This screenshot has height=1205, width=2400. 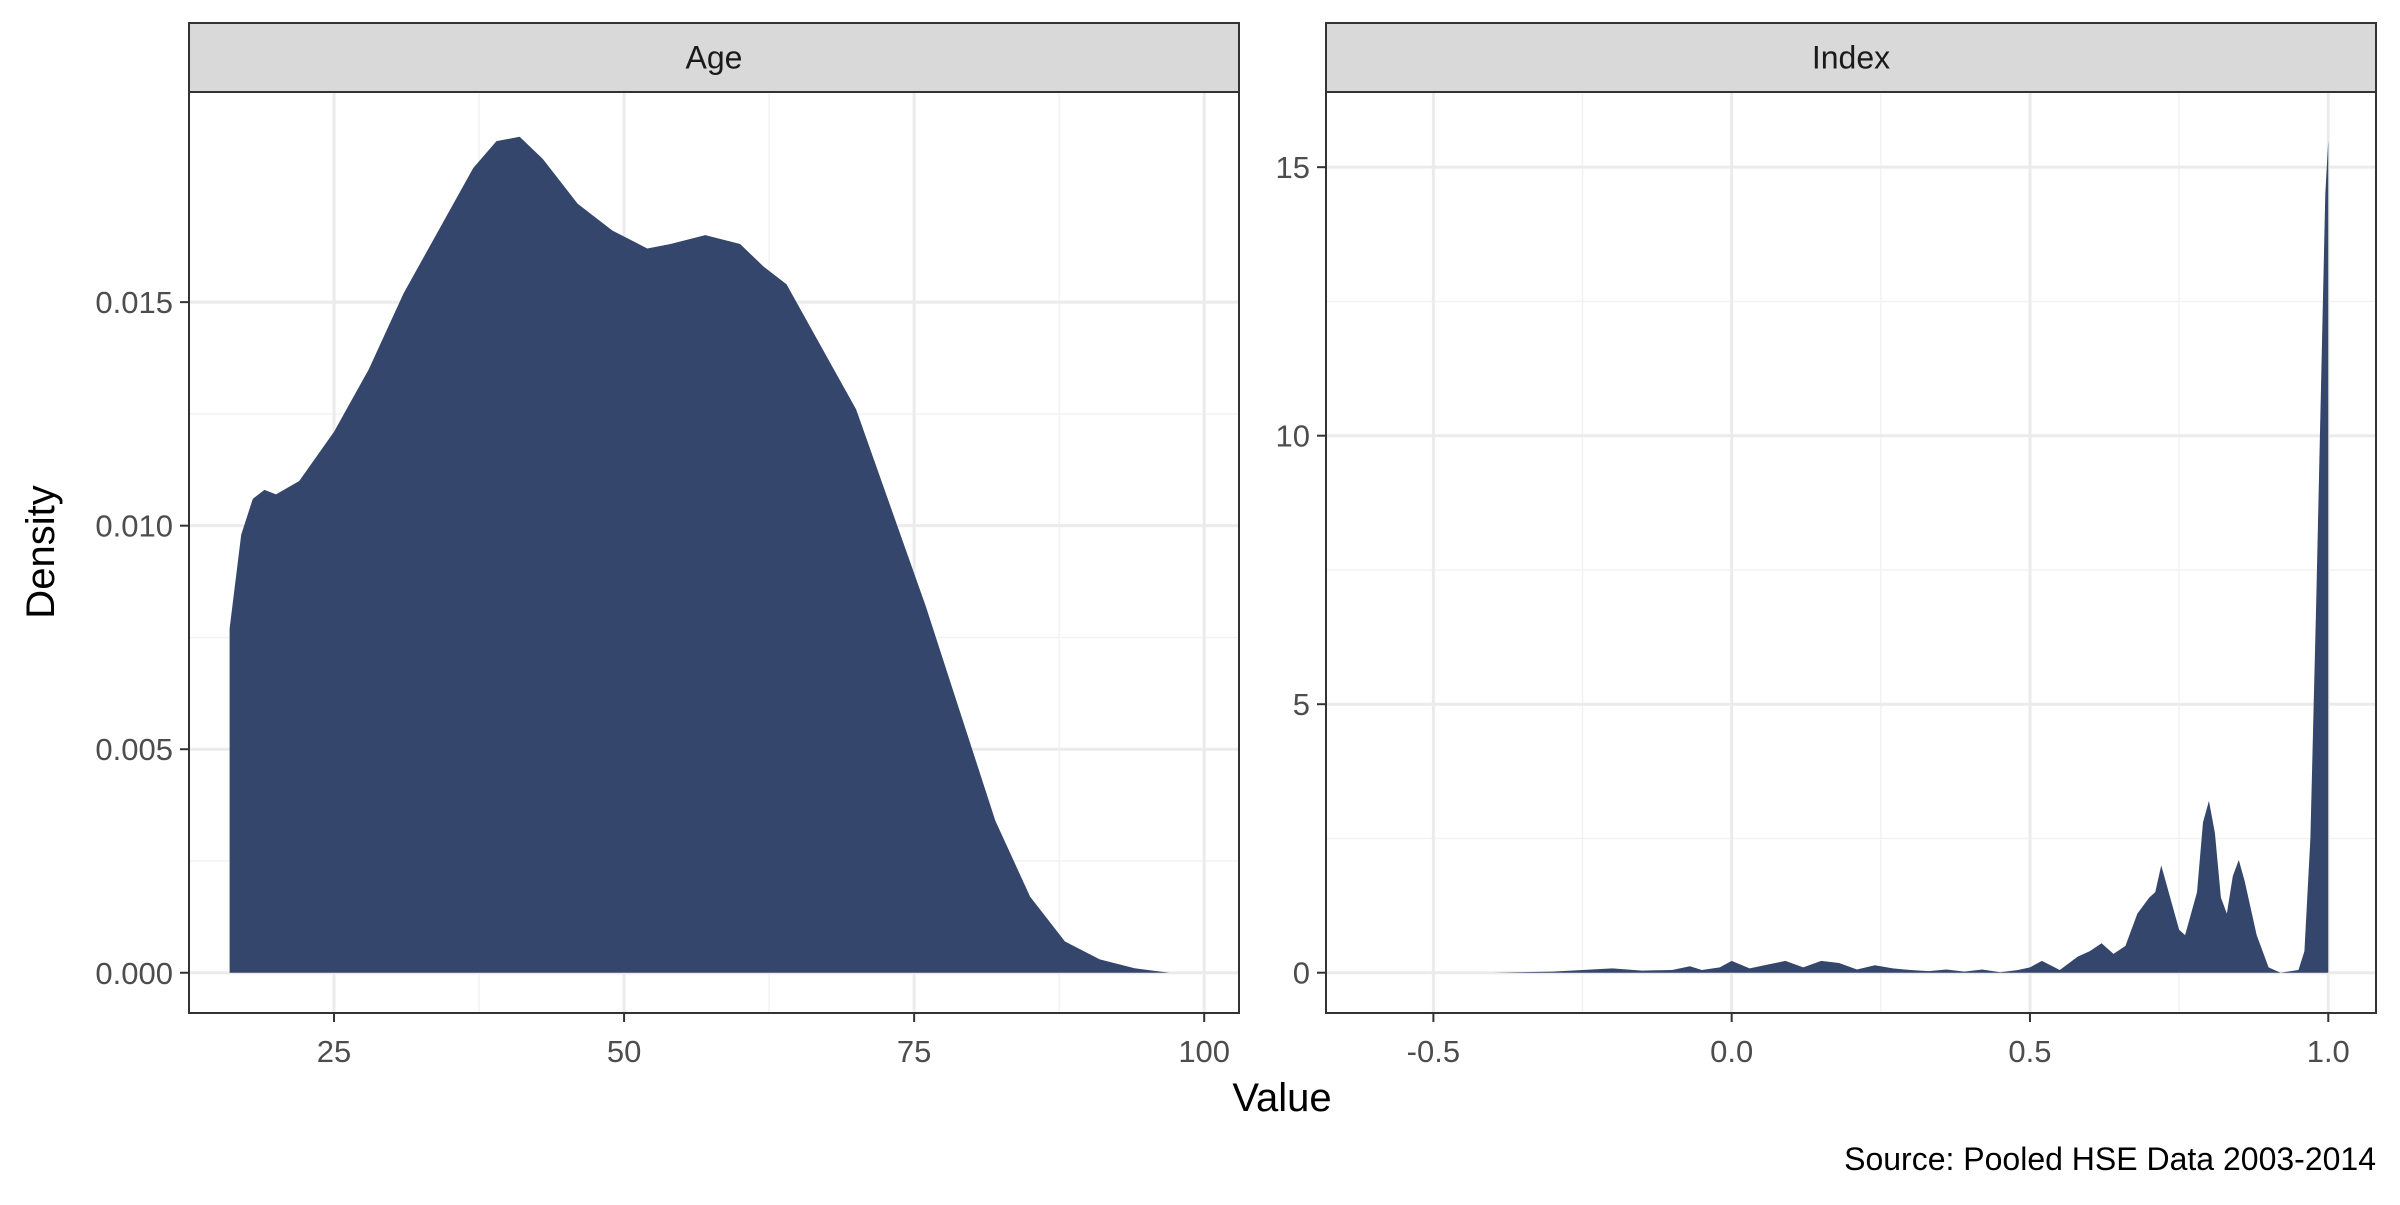 What do you see at coordinates (1293, 436) in the screenshot?
I see `panel-2-y-tick-label-2: 10` at bounding box center [1293, 436].